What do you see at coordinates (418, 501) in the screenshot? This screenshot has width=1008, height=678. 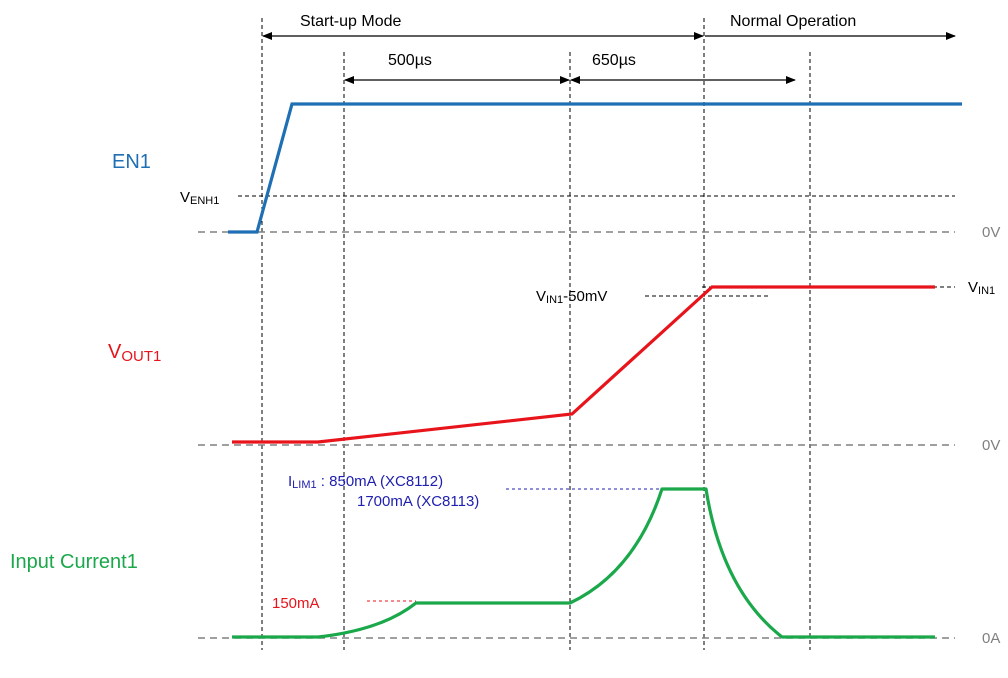 I see `ilim-label-line2: 1700mA (XC8113)` at bounding box center [418, 501].